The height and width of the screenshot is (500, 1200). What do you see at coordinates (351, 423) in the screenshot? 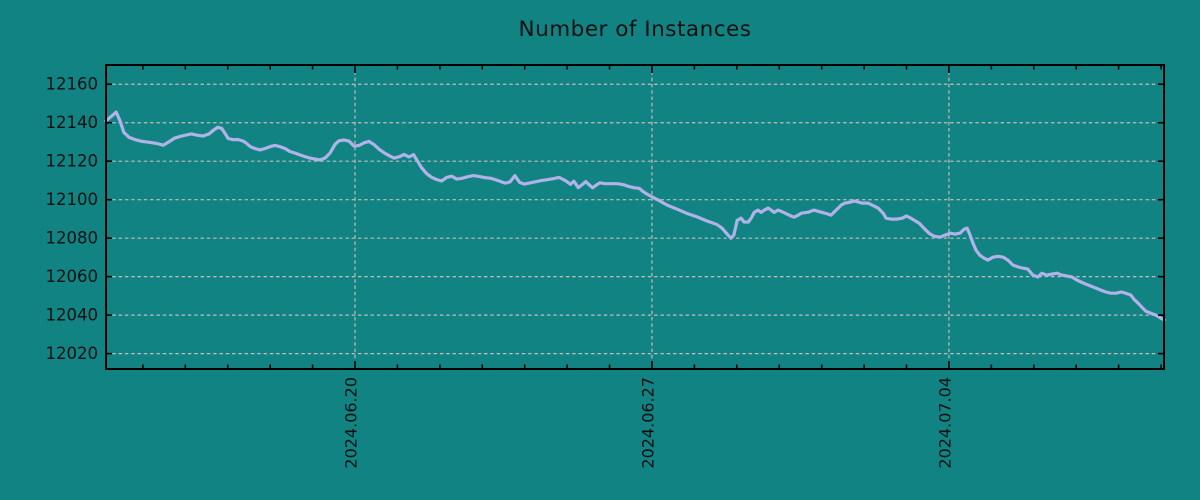
I see `x-tick-label: 2024.06.20` at bounding box center [351, 423].